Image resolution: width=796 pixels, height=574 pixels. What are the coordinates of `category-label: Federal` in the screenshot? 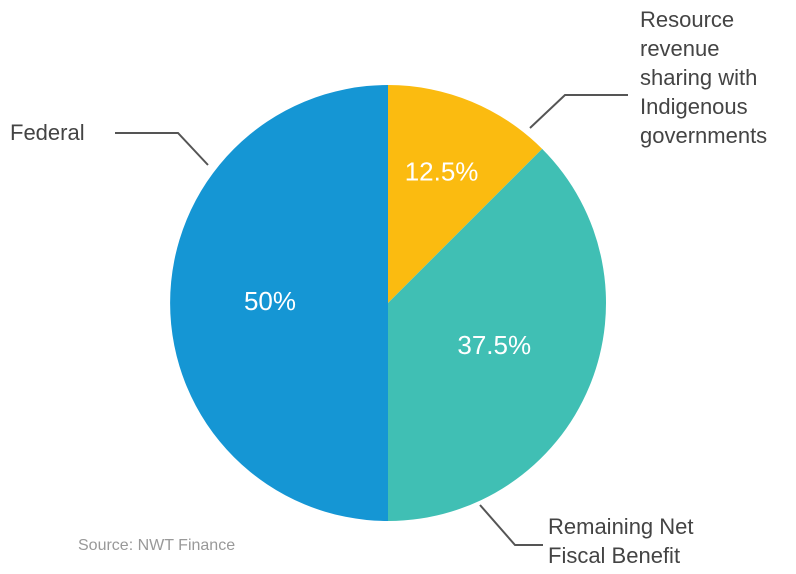 It's located at (47, 132).